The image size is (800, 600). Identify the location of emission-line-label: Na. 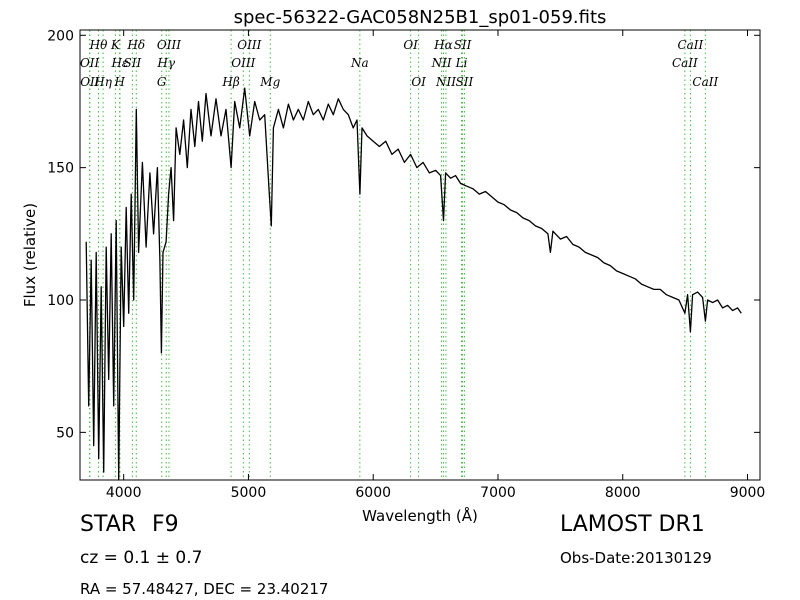
(359, 63).